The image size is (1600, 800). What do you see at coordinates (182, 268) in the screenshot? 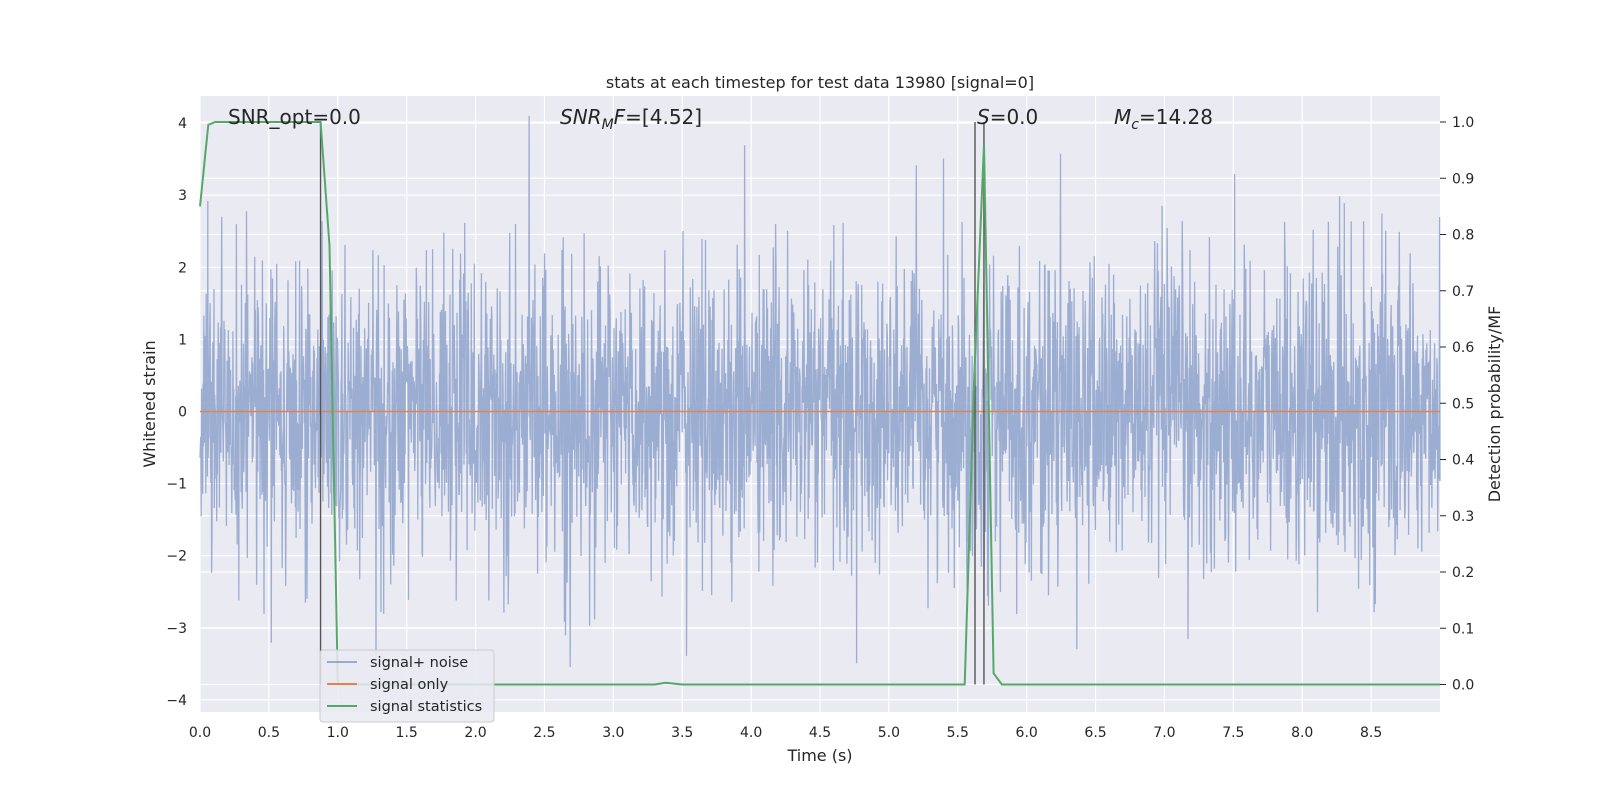
I see `y-tick-label-left: 2` at bounding box center [182, 268].